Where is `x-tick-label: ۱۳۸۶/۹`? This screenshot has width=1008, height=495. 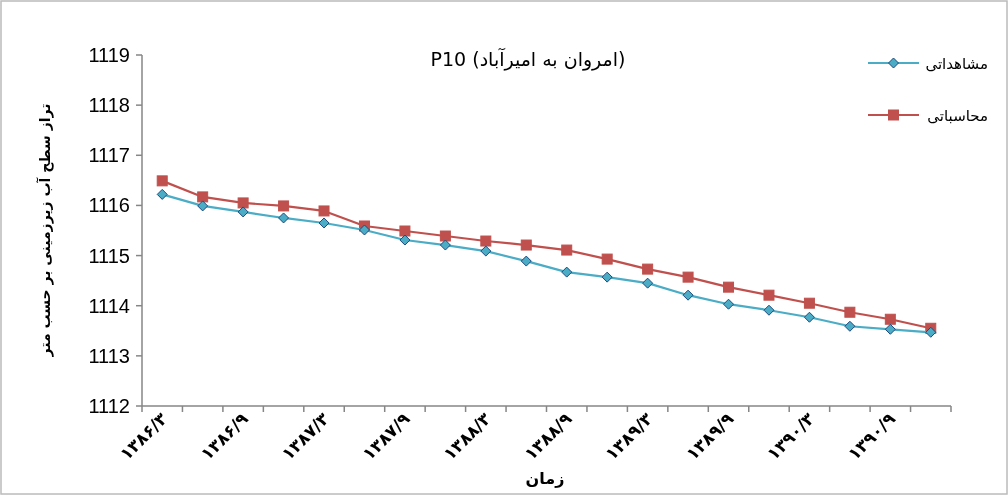 x-tick-label: ۱۳۸۶/۹ is located at coordinates (224, 436).